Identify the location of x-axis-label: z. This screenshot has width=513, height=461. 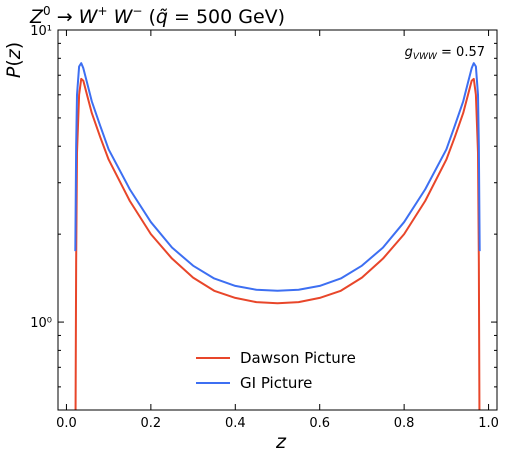
(281, 442).